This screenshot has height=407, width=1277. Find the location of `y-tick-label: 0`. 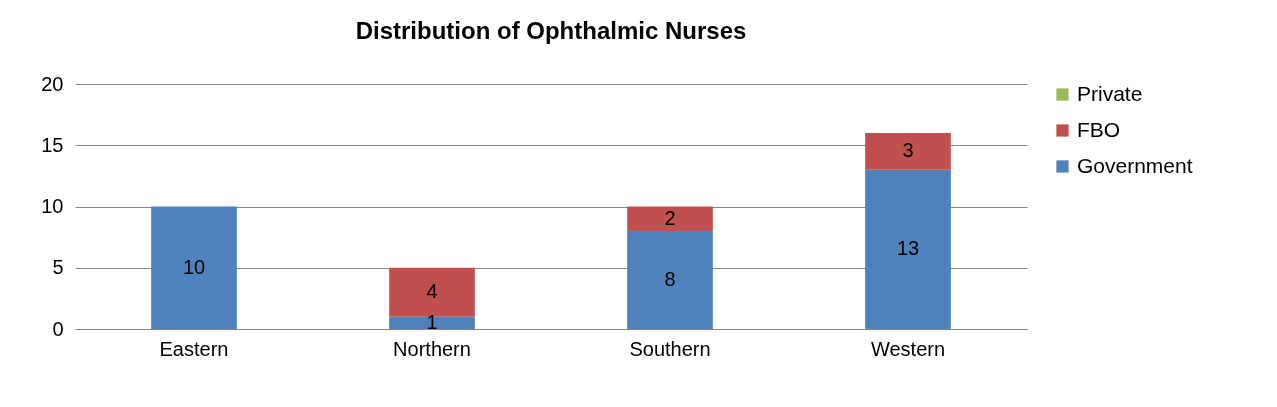

y-tick-label: 0 is located at coordinates (58, 328).